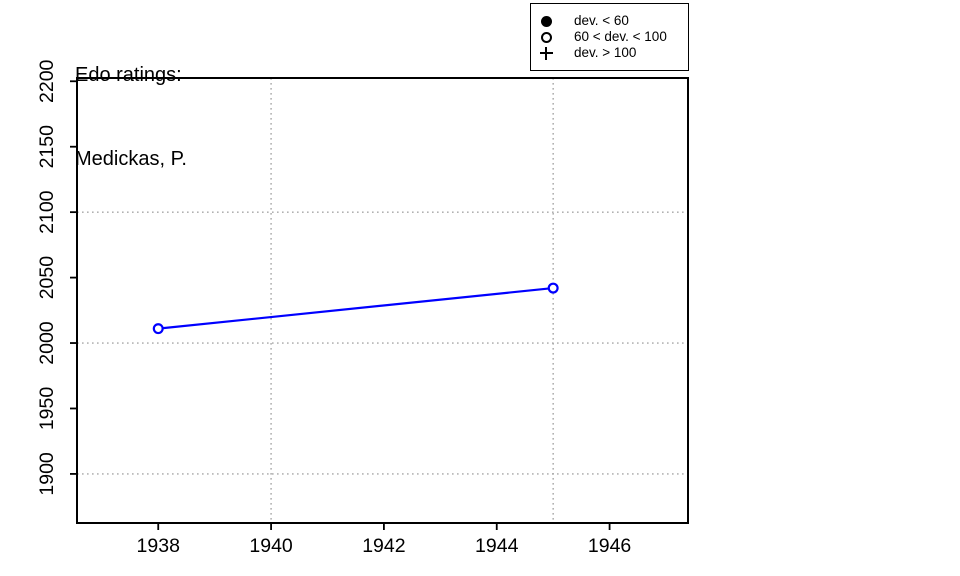  I want to click on legend: dev. < 60 60 < dev. < 100 dev. > 100, so click(609, 37).